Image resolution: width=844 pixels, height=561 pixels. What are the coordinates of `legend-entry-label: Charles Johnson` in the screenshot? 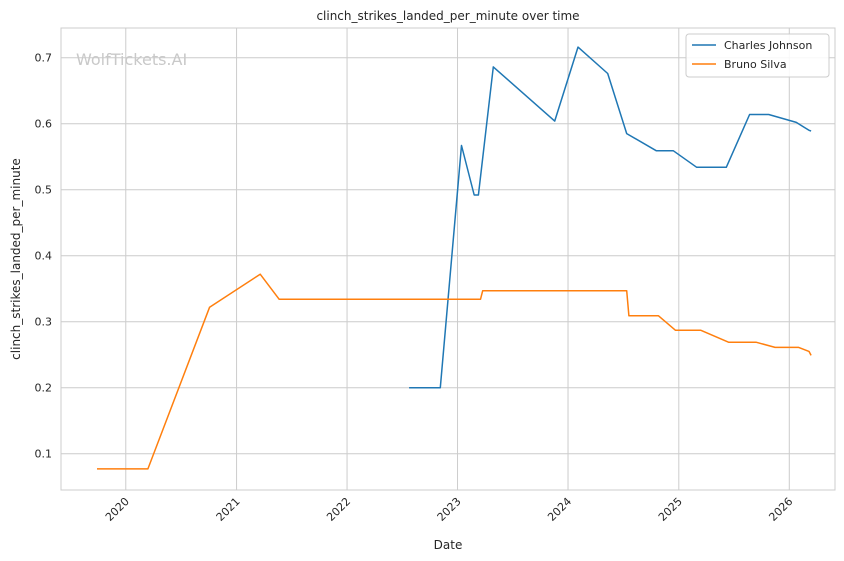 It's located at (768, 45).